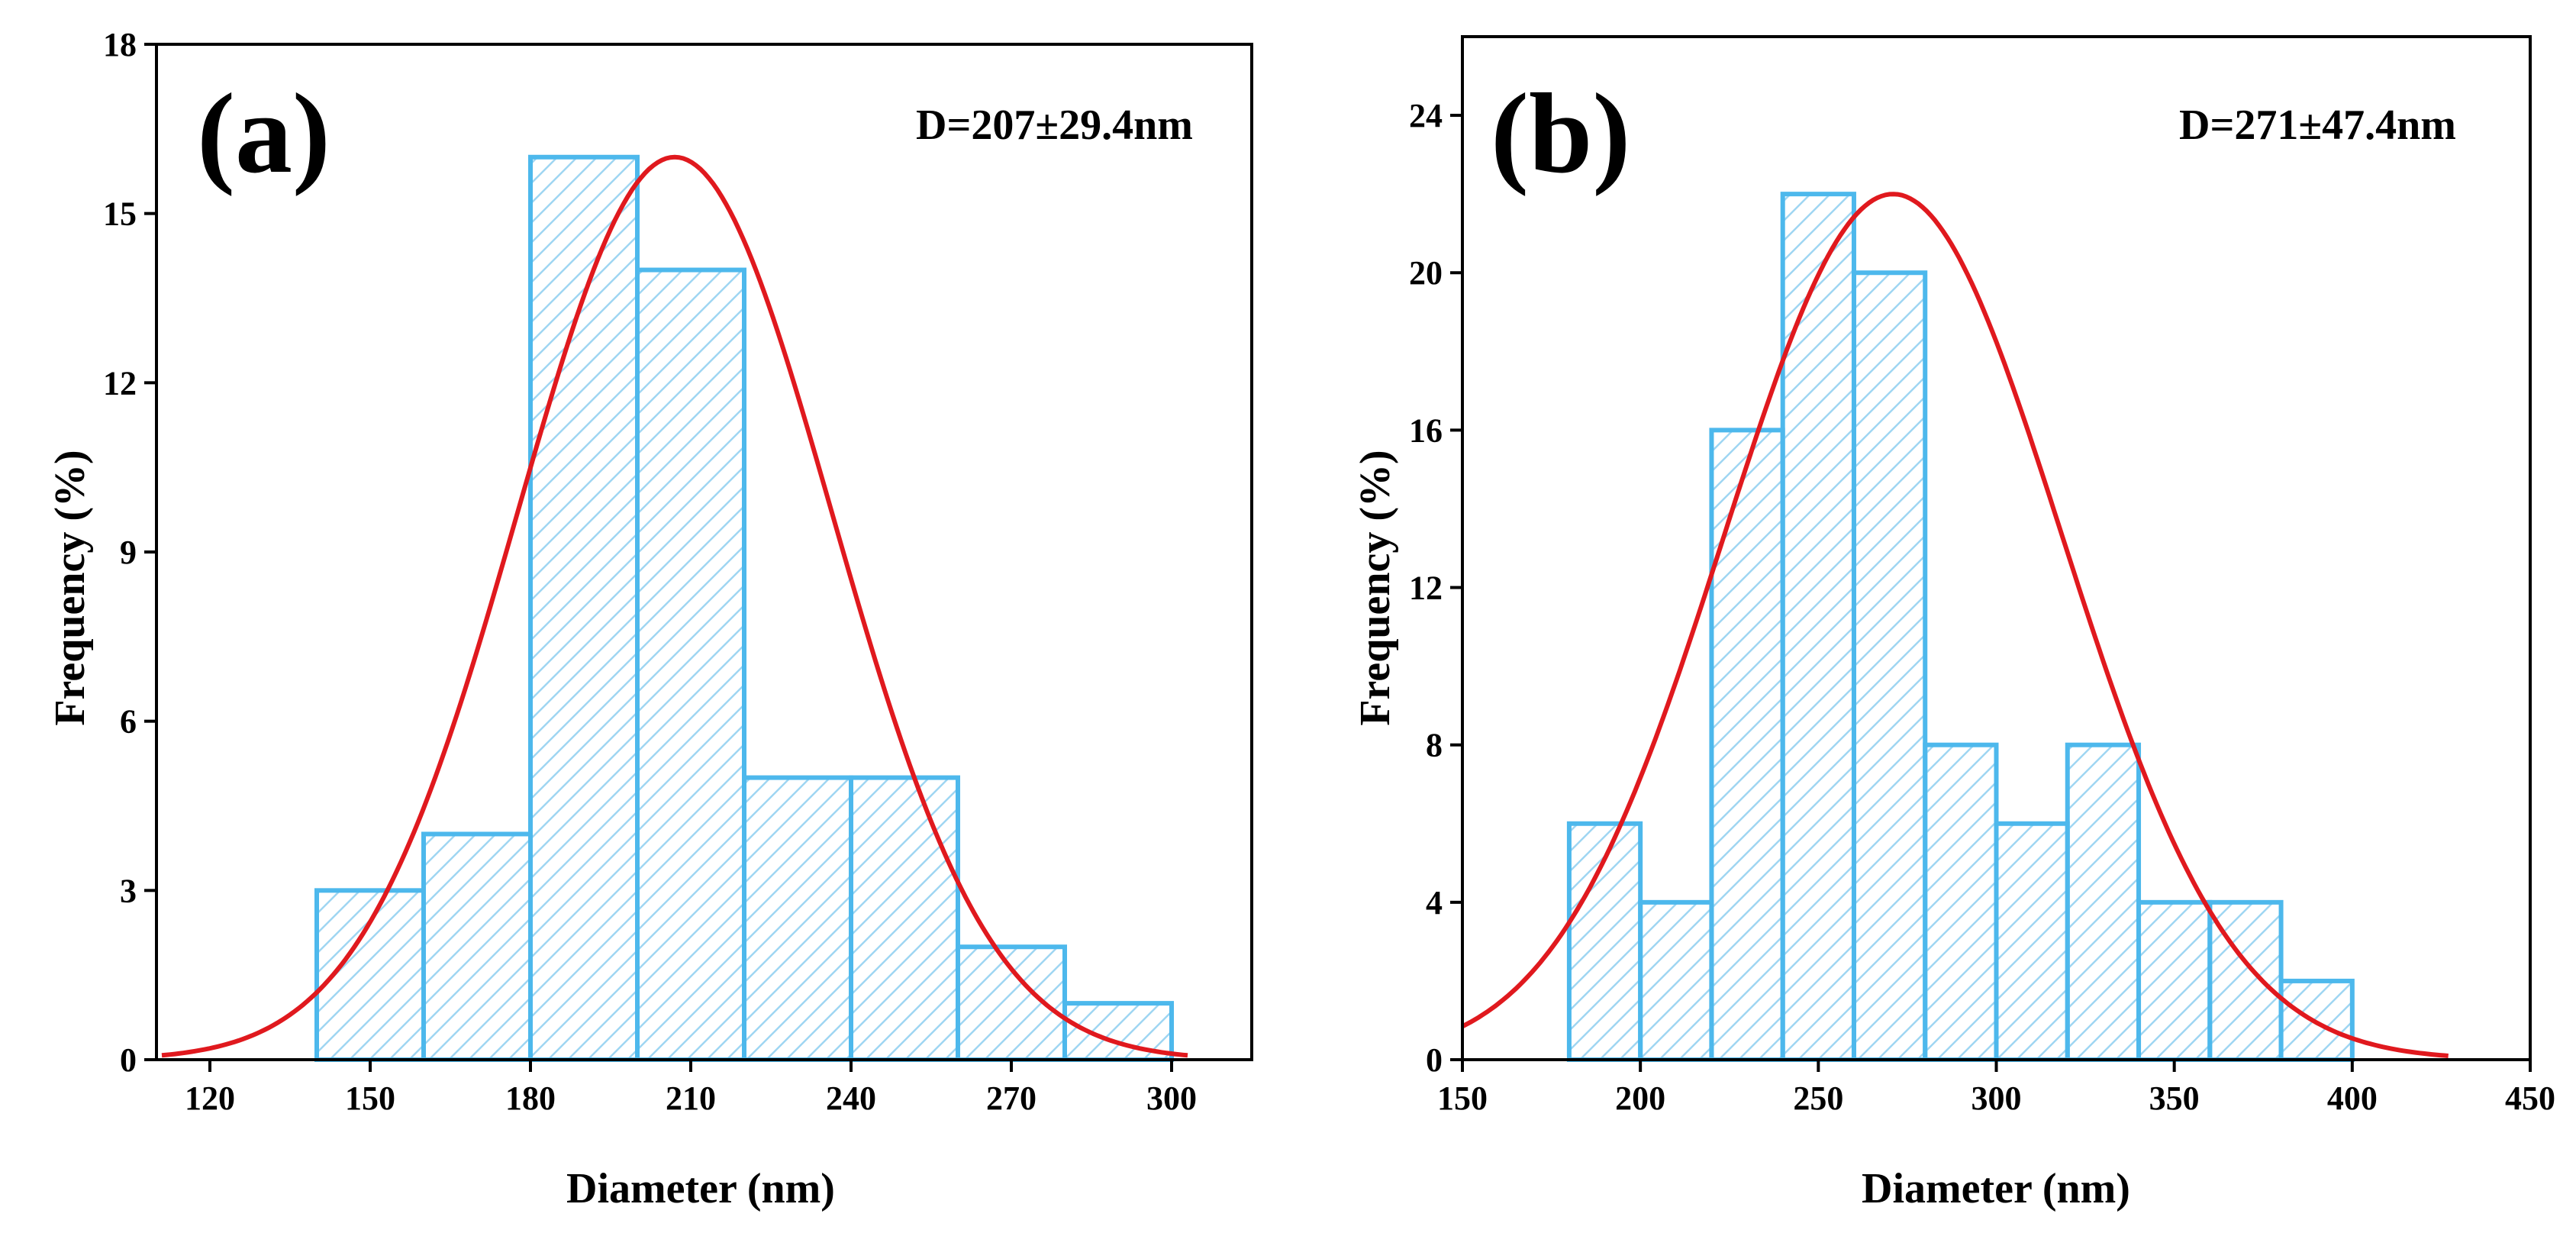 The width and height of the screenshot is (2576, 1233). Describe the element at coordinates (128, 722) in the screenshot. I see `y-tick-label: 6` at that location.